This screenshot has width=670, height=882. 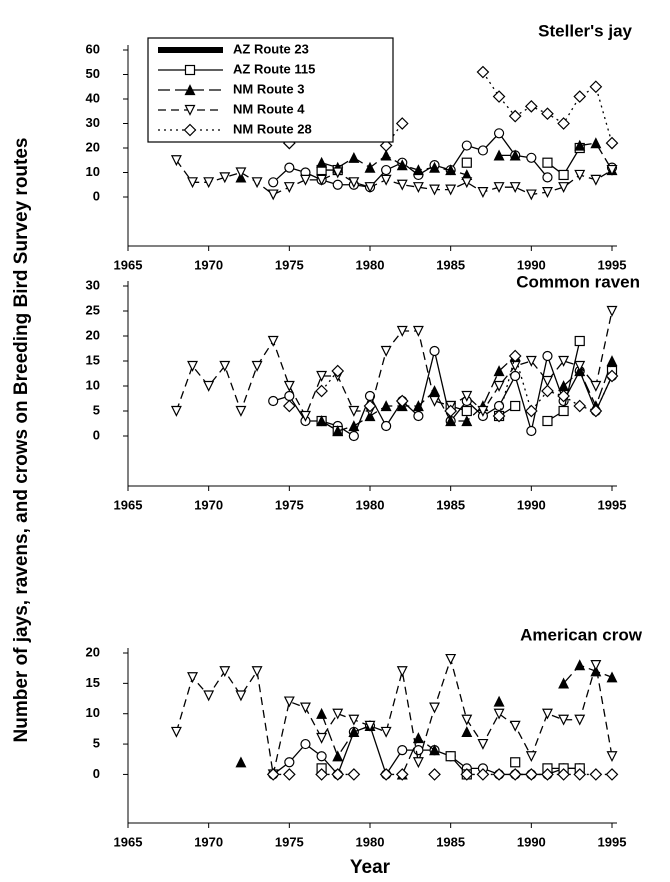 What do you see at coordinates (272, 128) in the screenshot?
I see `legend-label: NM Route 28` at bounding box center [272, 128].